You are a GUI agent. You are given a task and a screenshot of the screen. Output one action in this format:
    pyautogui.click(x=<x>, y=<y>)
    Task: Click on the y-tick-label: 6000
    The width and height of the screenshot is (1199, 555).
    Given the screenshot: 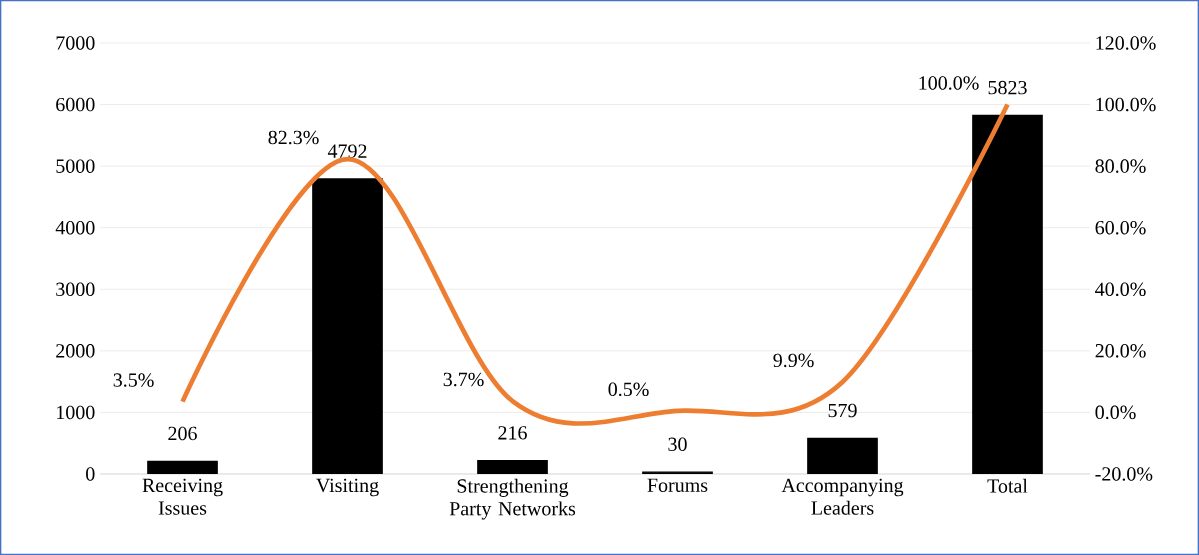 What is the action you would take?
    pyautogui.click(x=75, y=104)
    